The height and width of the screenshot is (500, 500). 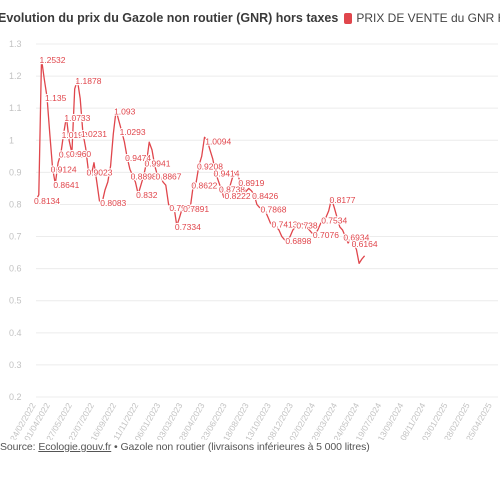 What do you see at coordinates (15, 301) in the screenshot?
I see `y-tick-label: 0.5` at bounding box center [15, 301].